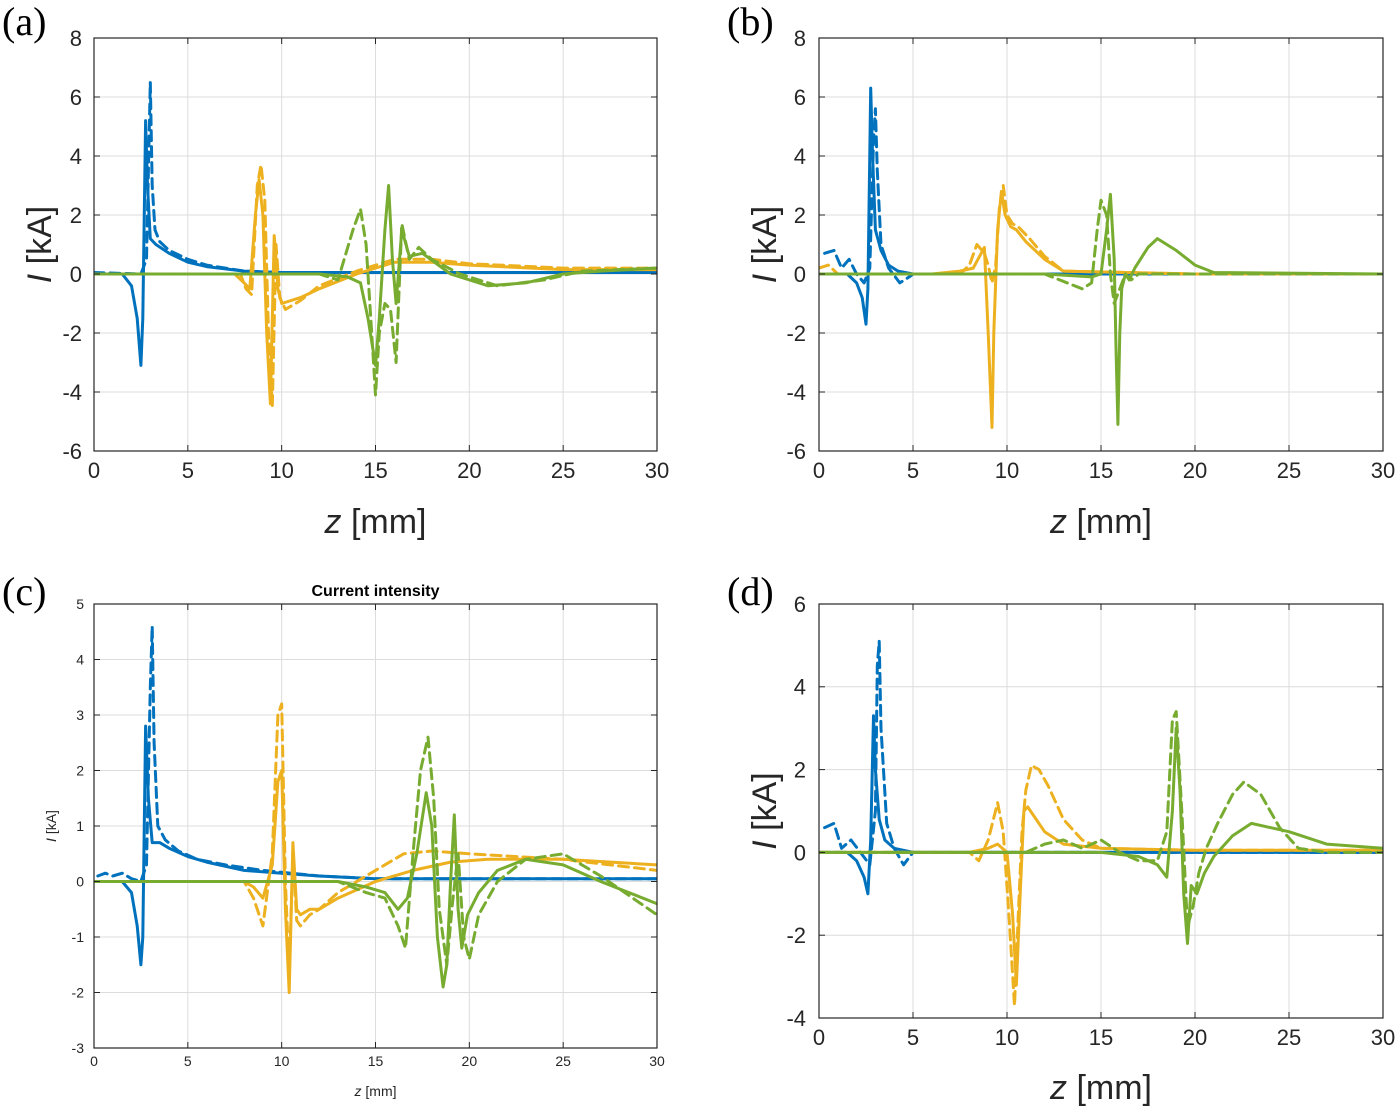  Describe the element at coordinates (750, 591) in the screenshot. I see `panel-label: (d)` at that location.